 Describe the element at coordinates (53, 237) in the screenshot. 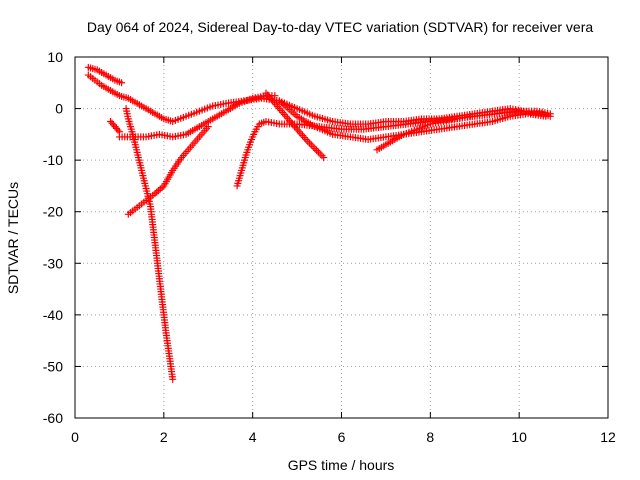

I see `y-tick-labels: 10 0 -10 -20 -30 -40 -50 -60` at that location.